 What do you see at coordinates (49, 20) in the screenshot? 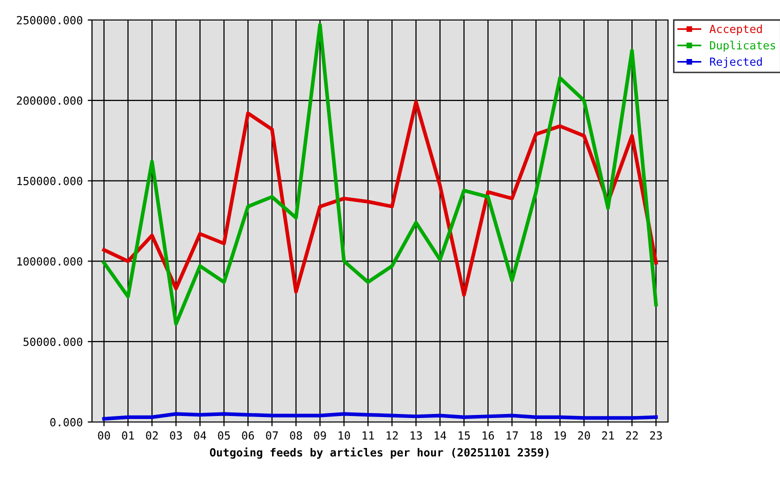
I see `y-tick-label: 250000.000` at bounding box center [49, 20].